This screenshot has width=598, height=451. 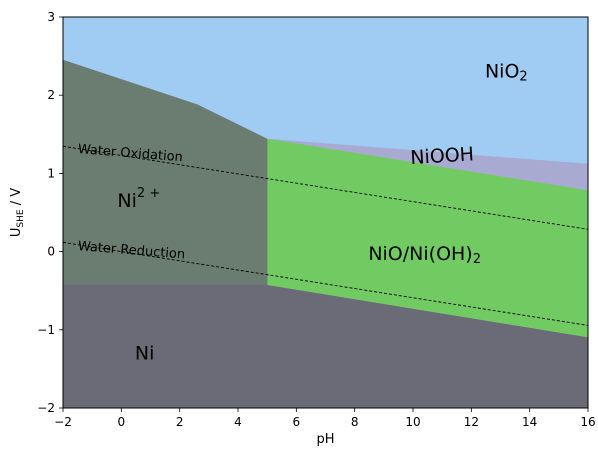 What do you see at coordinates (145, 353) in the screenshot?
I see `region-label-ni: Ni` at bounding box center [145, 353].